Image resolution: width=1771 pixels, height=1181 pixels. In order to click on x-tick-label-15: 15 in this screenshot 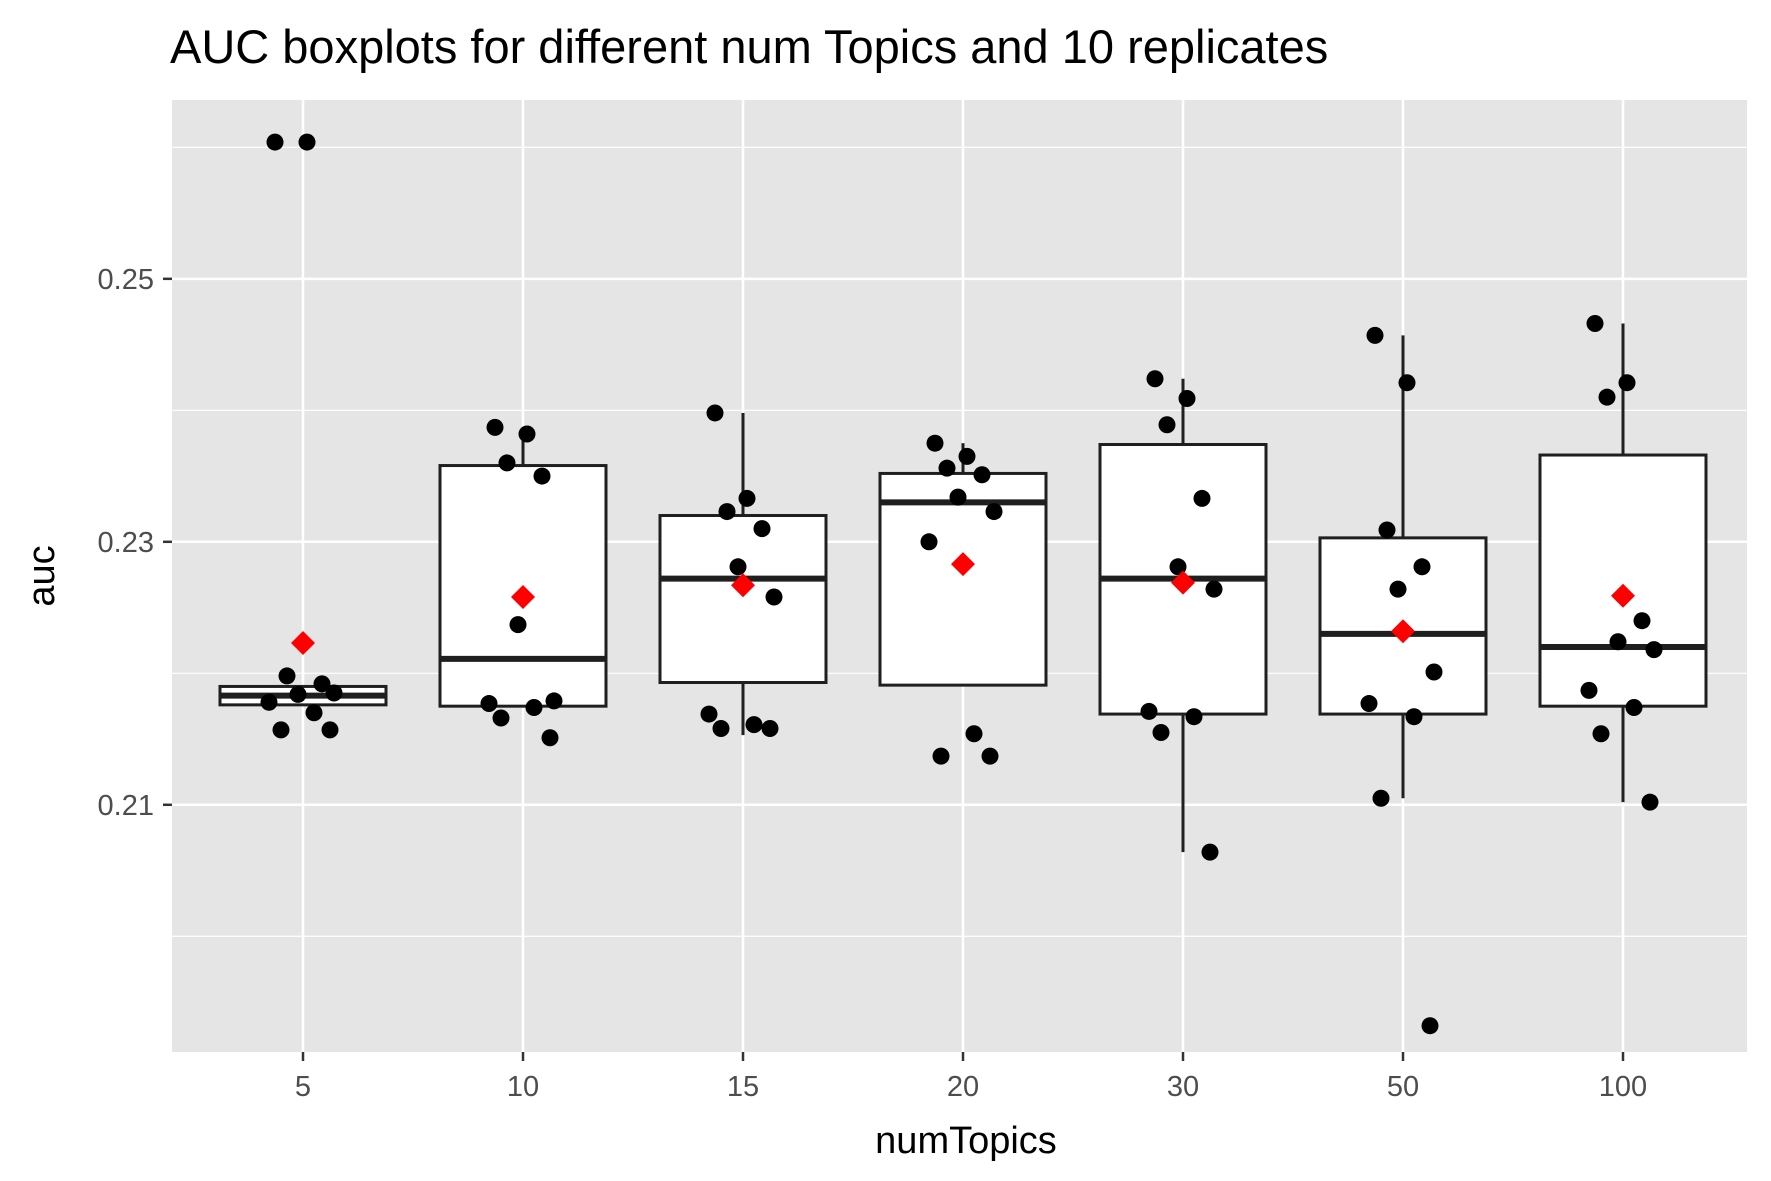, I will do `click(743, 1087)`.